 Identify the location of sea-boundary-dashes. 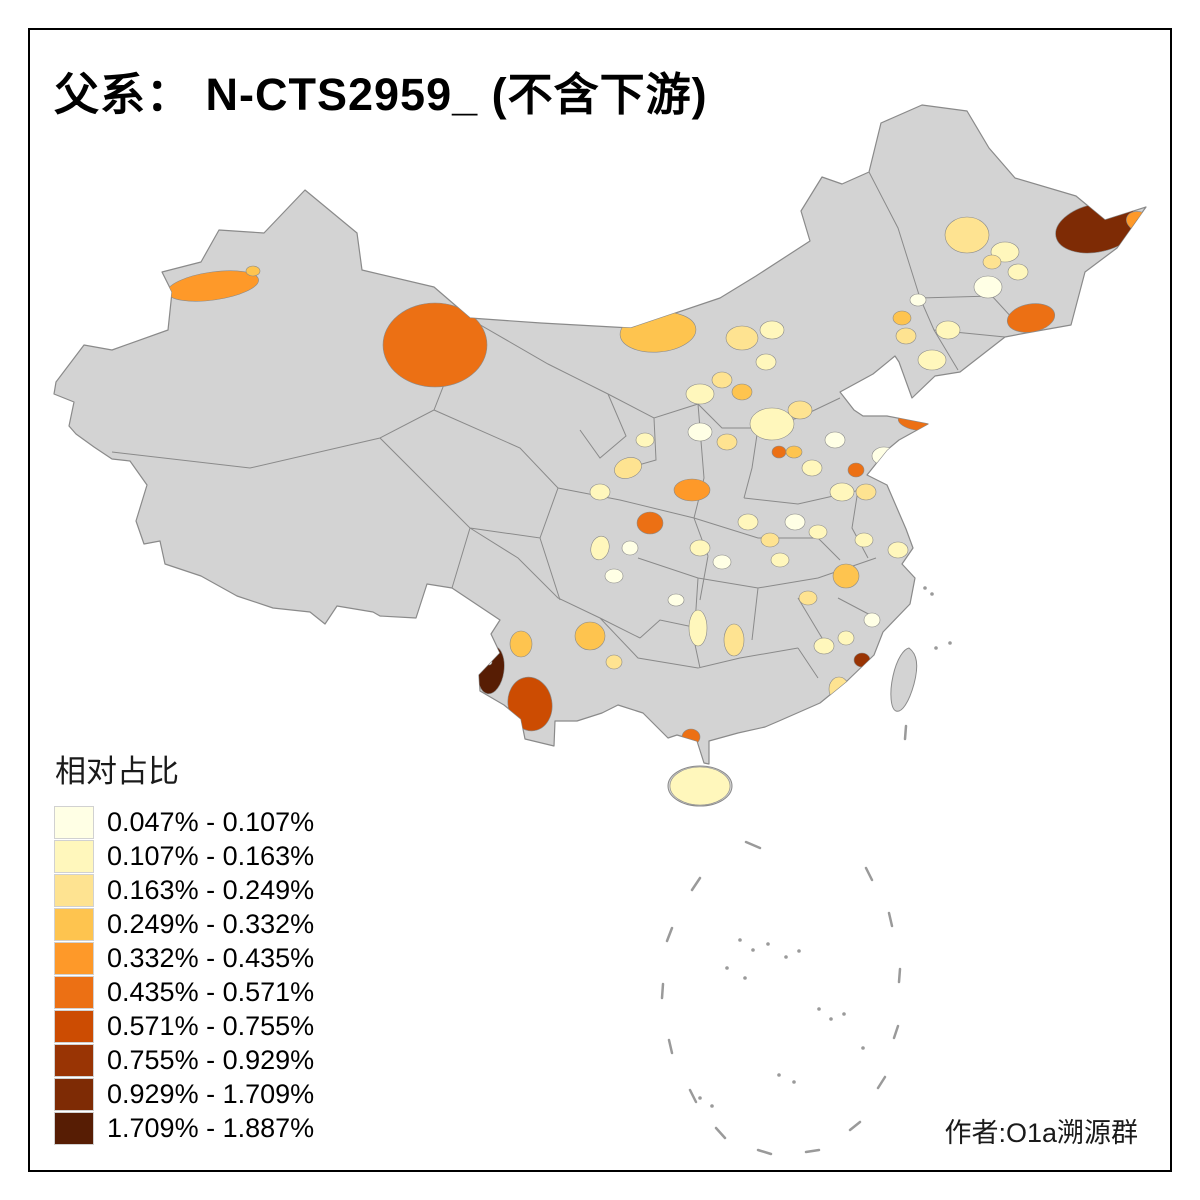
(784, 940).